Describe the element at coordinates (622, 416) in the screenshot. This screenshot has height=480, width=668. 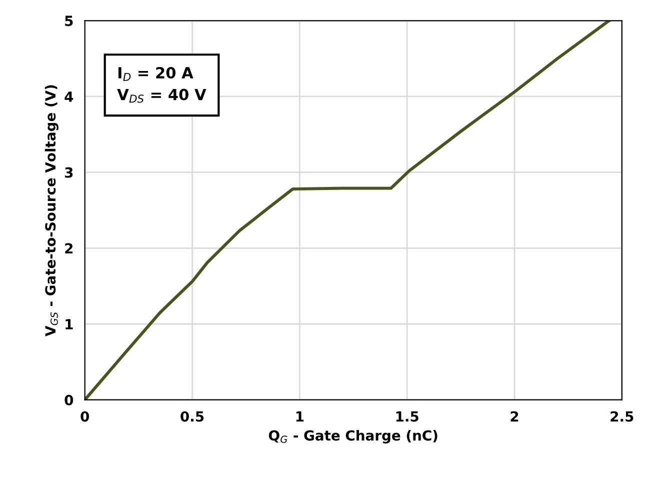
I see `x-tick-label: 2.5` at that location.